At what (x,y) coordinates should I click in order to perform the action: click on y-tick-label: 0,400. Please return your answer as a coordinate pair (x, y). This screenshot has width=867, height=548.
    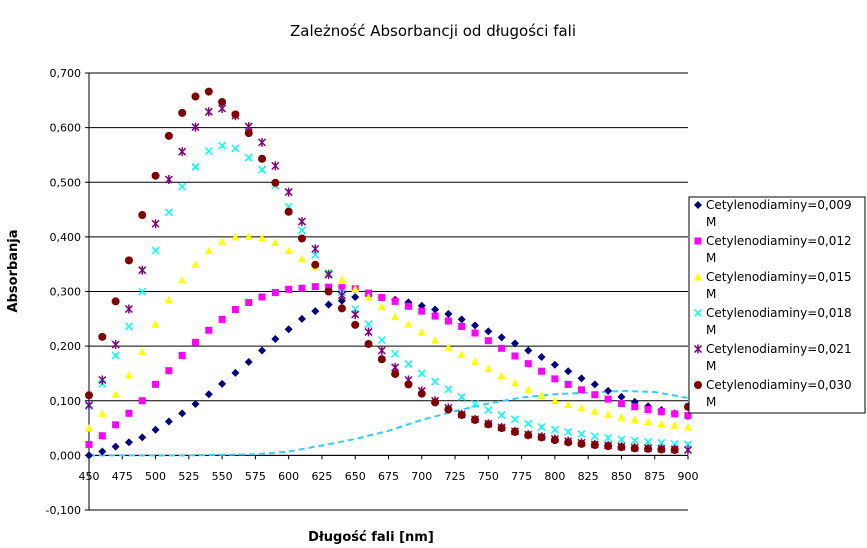
    Looking at the image, I should click on (66, 237).